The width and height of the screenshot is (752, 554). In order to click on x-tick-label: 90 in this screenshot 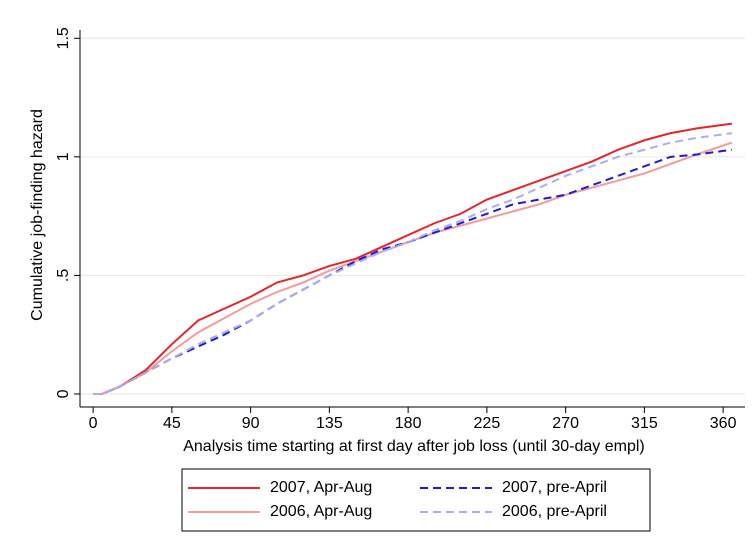, I will do `click(251, 423)`.